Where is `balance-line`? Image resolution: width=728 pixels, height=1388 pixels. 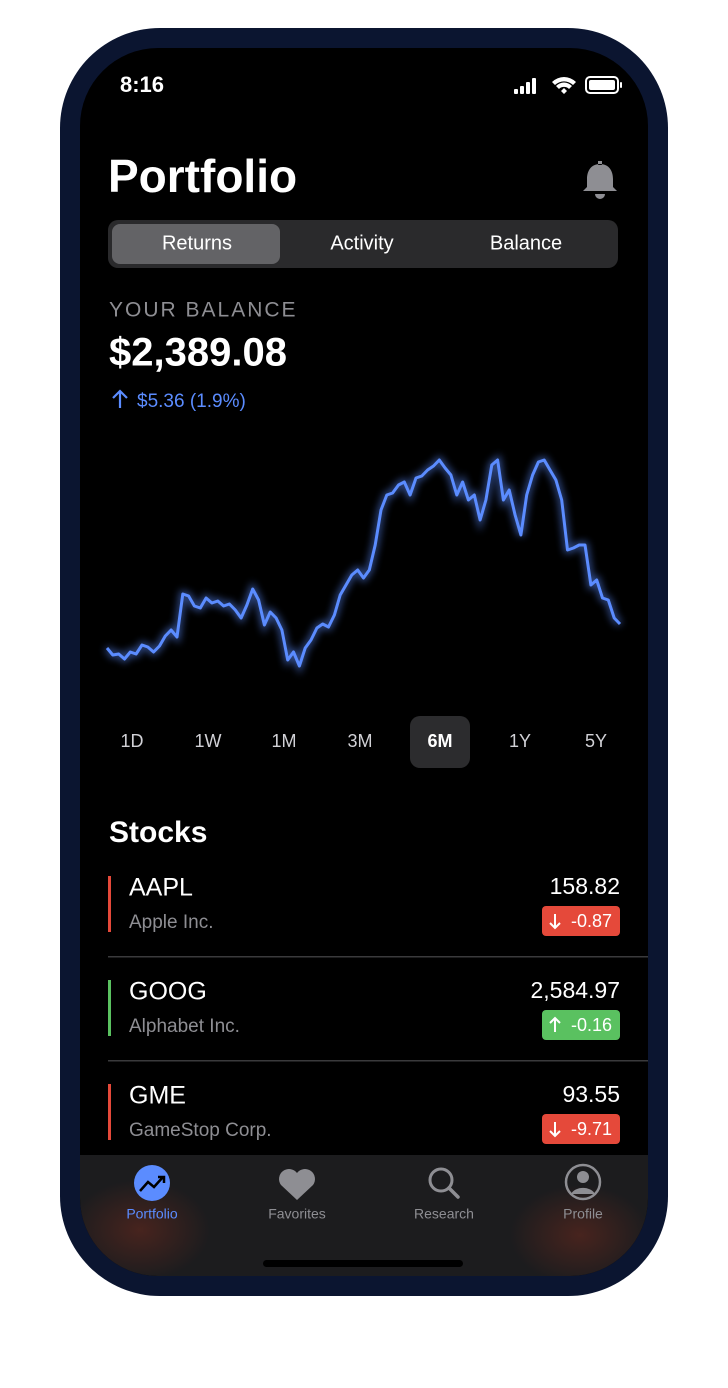 balance-line is located at coordinates (363, 563).